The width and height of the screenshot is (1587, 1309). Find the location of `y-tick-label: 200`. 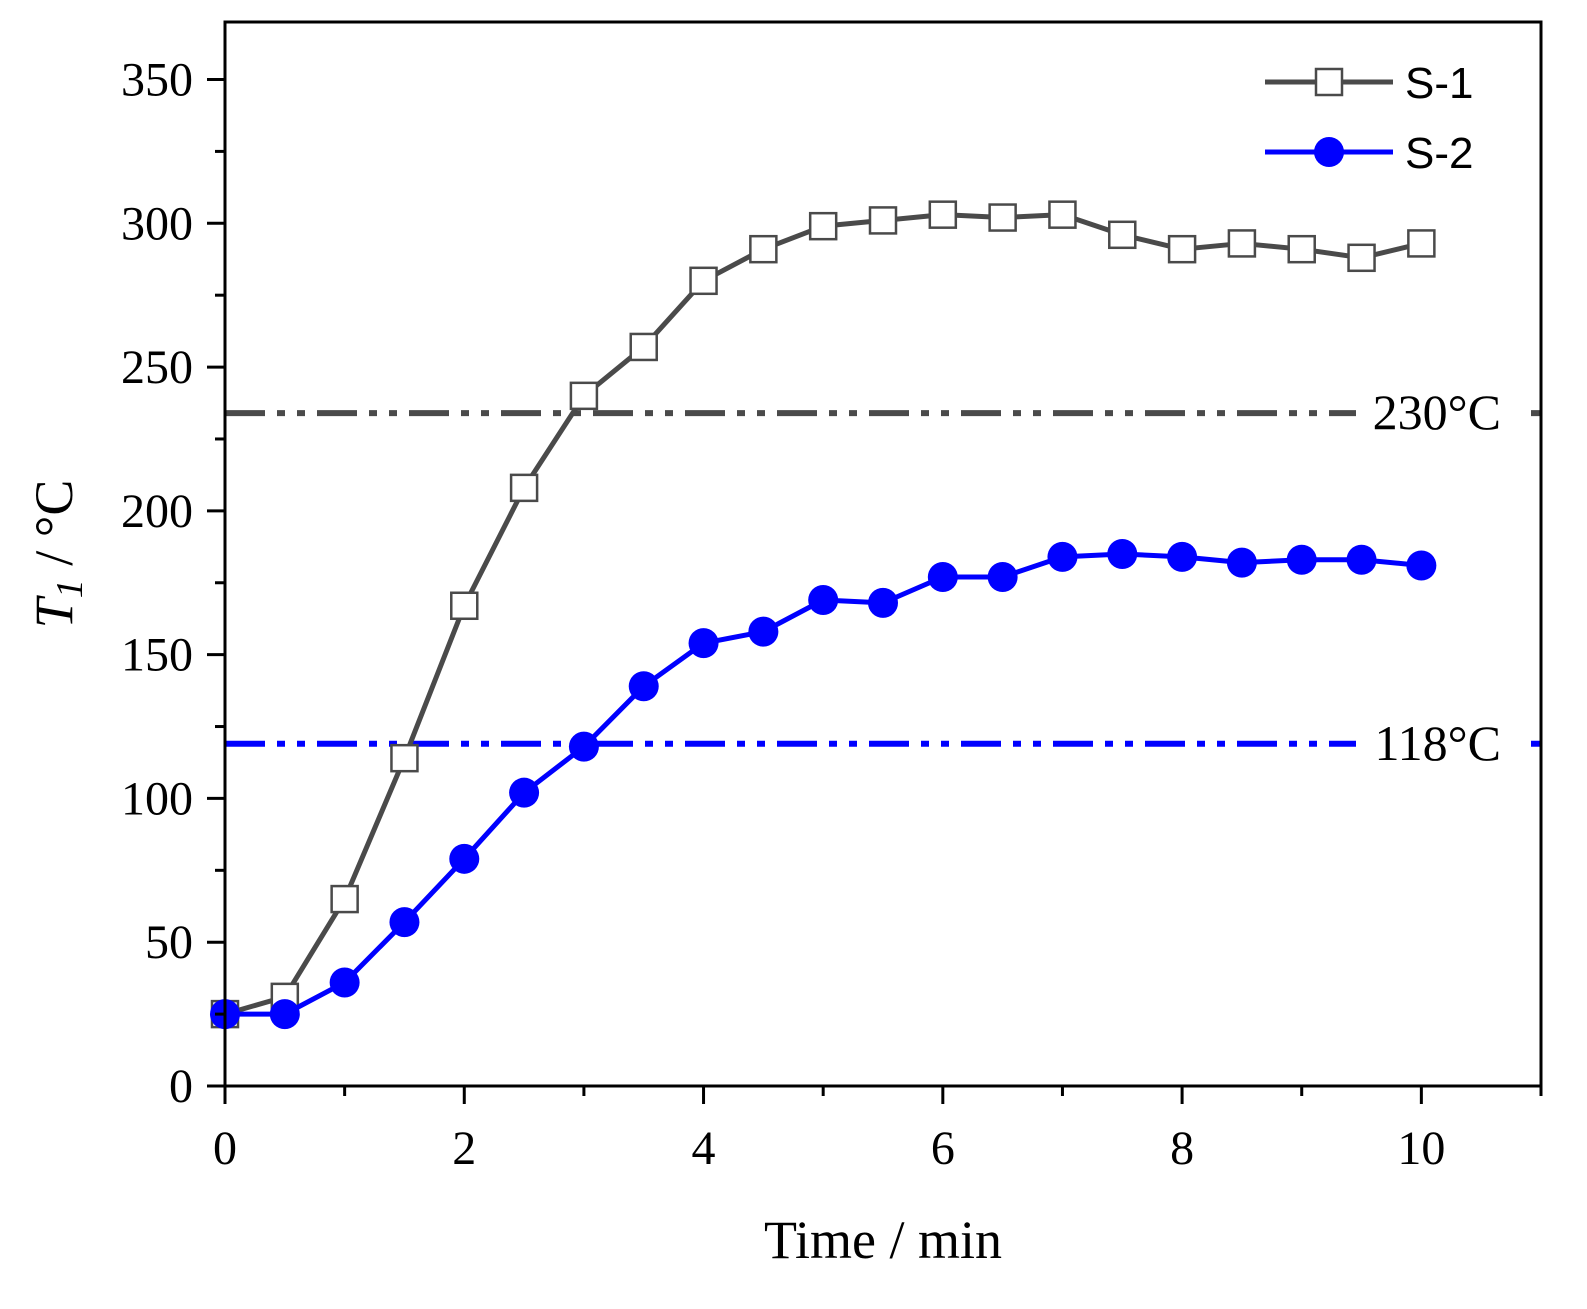

y-tick-label: 200 is located at coordinates (157, 511).